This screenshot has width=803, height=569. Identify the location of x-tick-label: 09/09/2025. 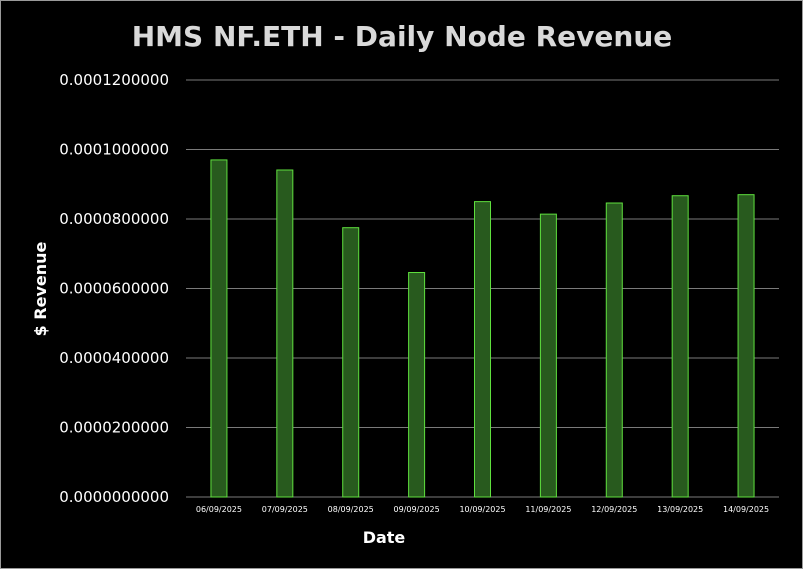
(417, 509).